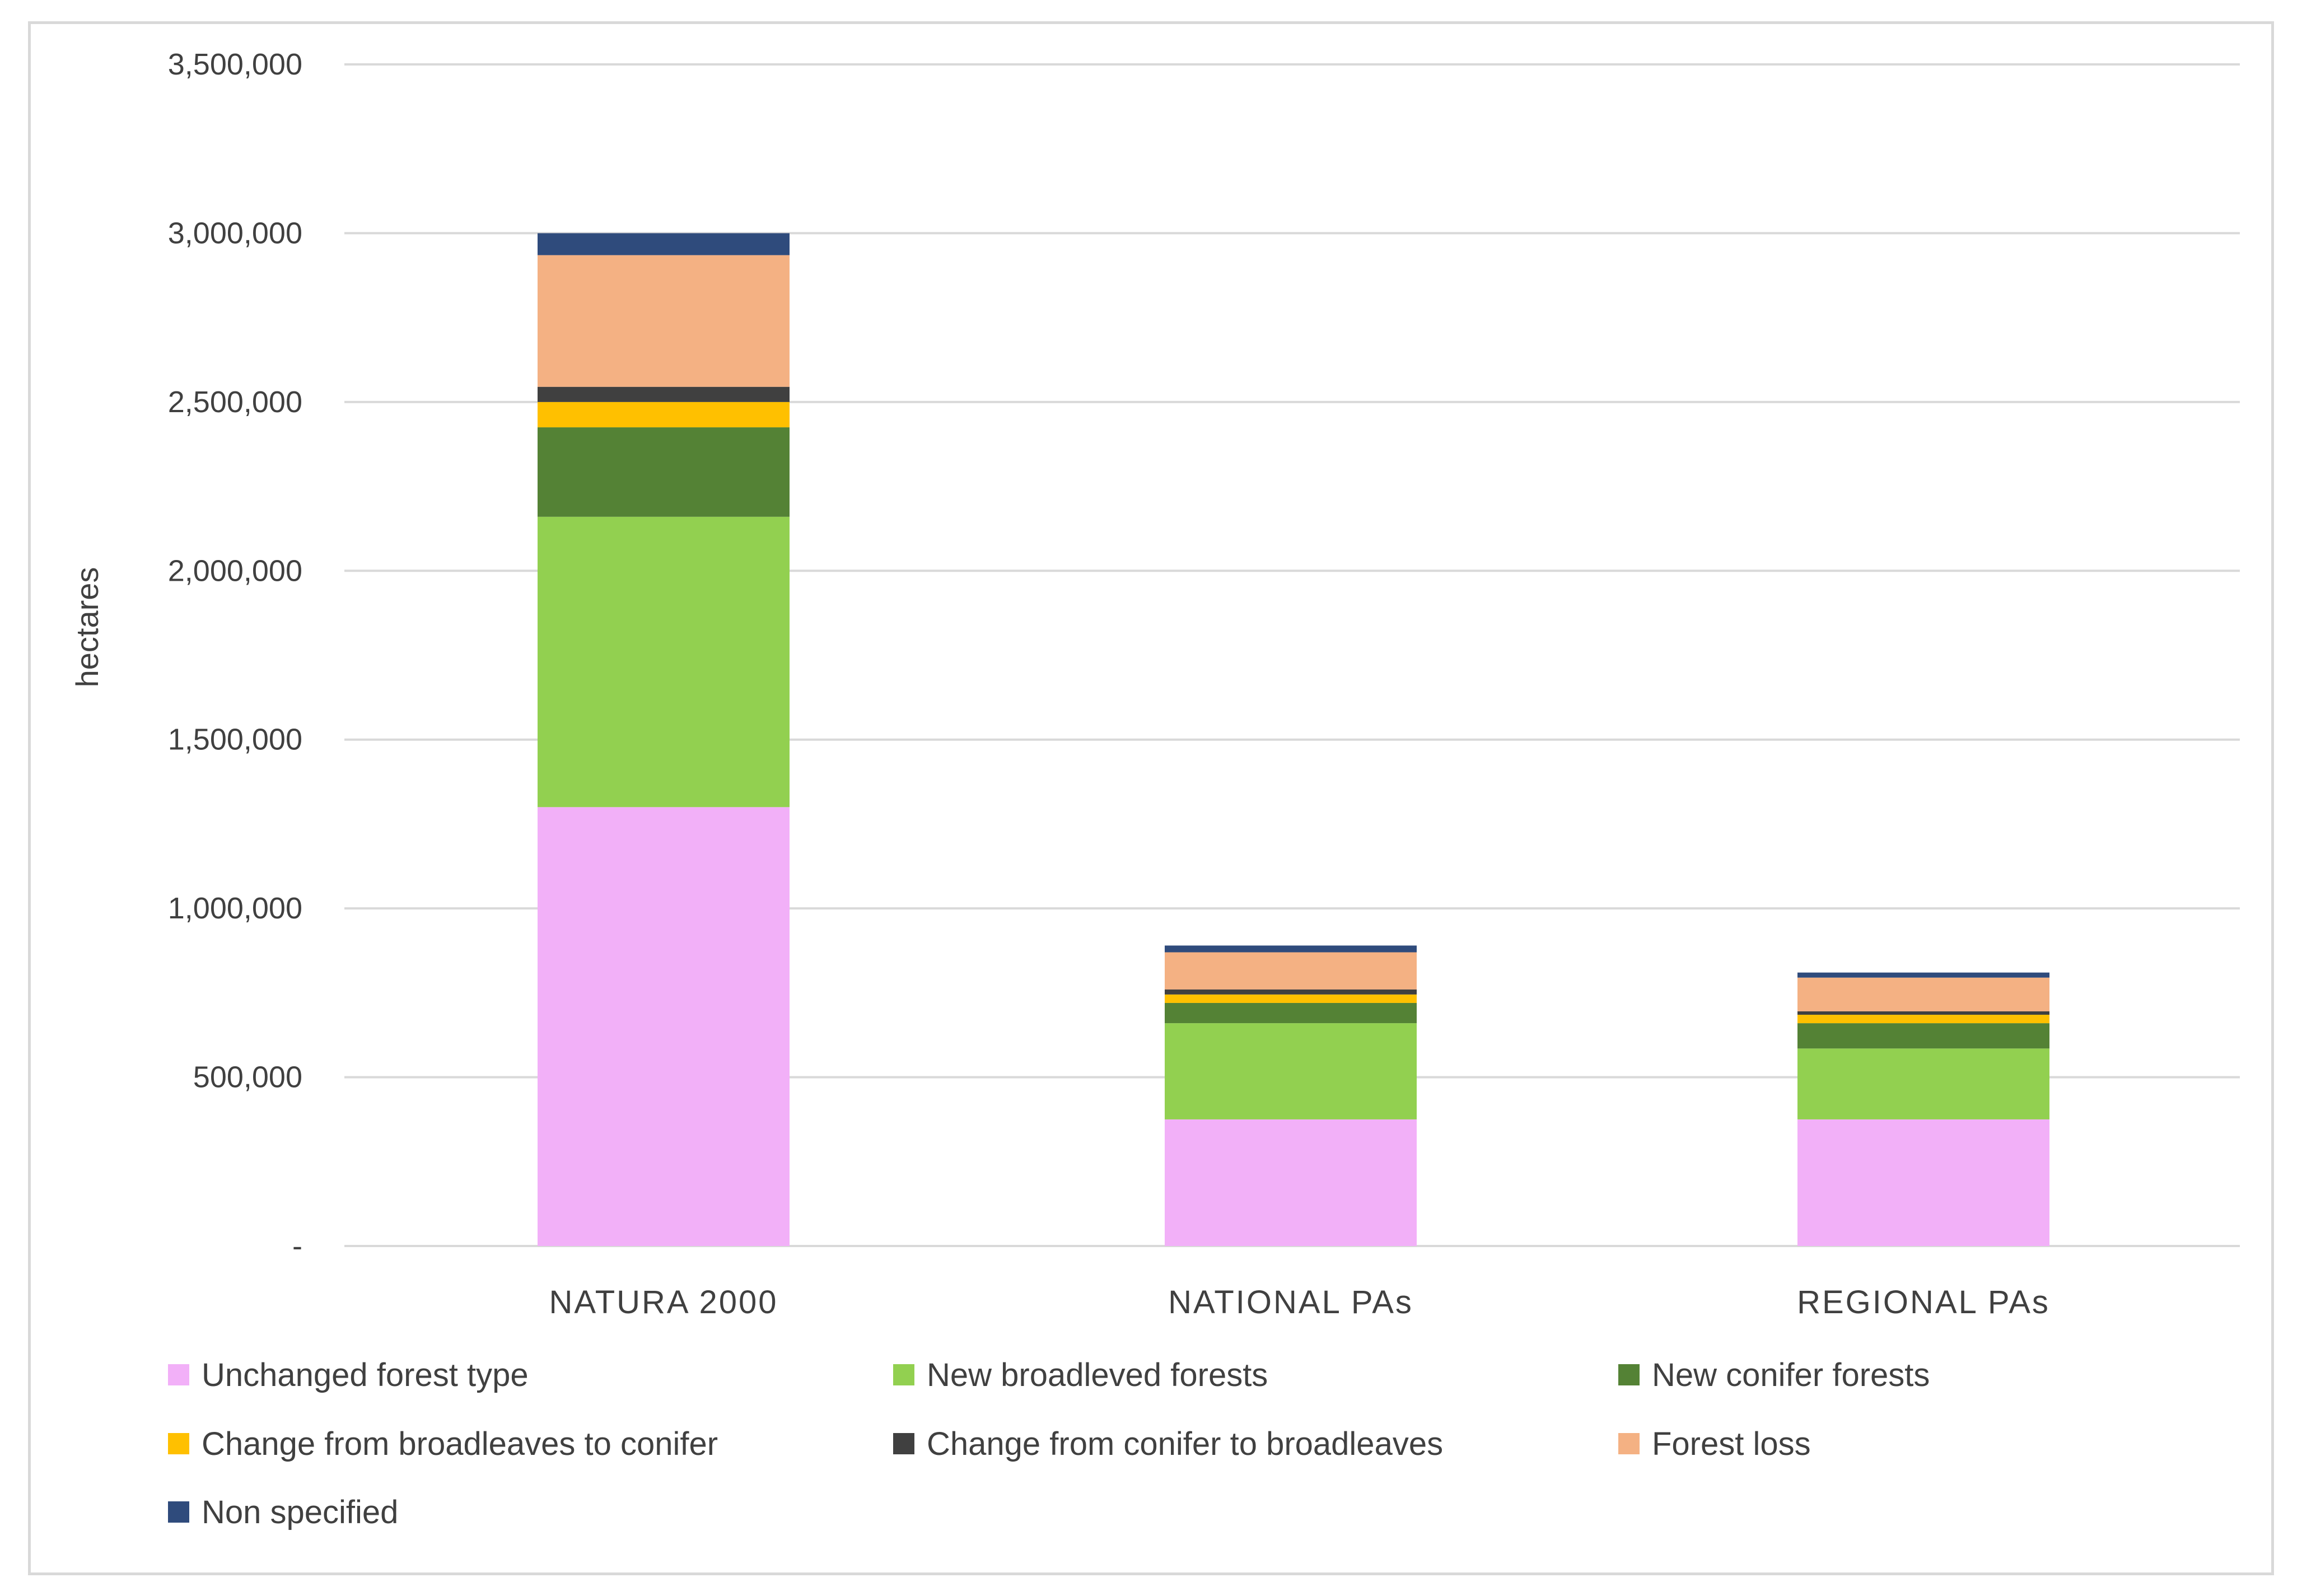  I want to click on y-tick-label: 3,500,000, so click(235, 65).